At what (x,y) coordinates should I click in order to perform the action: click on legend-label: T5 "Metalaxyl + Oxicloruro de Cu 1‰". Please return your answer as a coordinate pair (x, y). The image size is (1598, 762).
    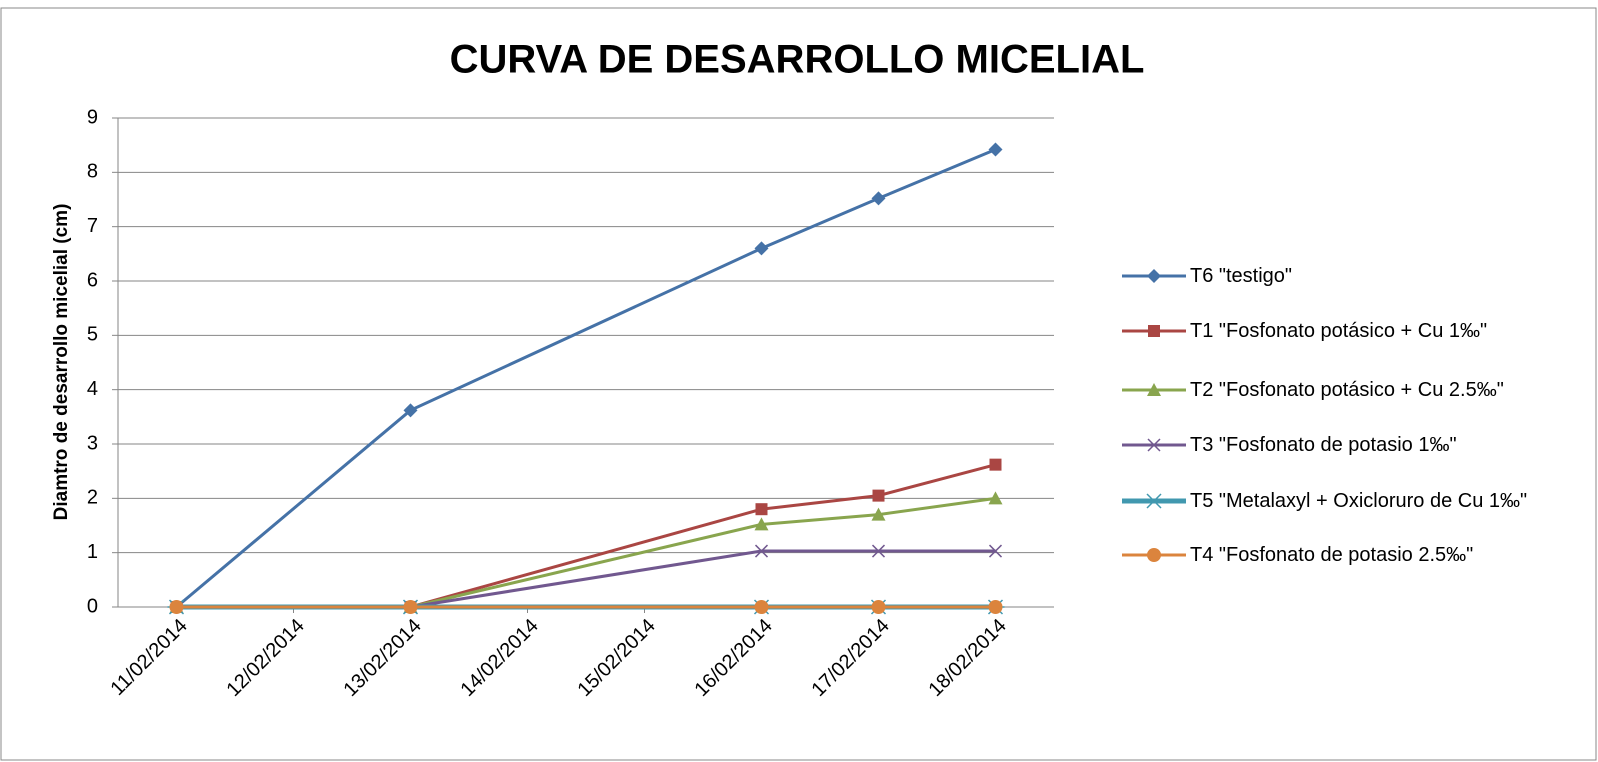
    Looking at the image, I should click on (1359, 501).